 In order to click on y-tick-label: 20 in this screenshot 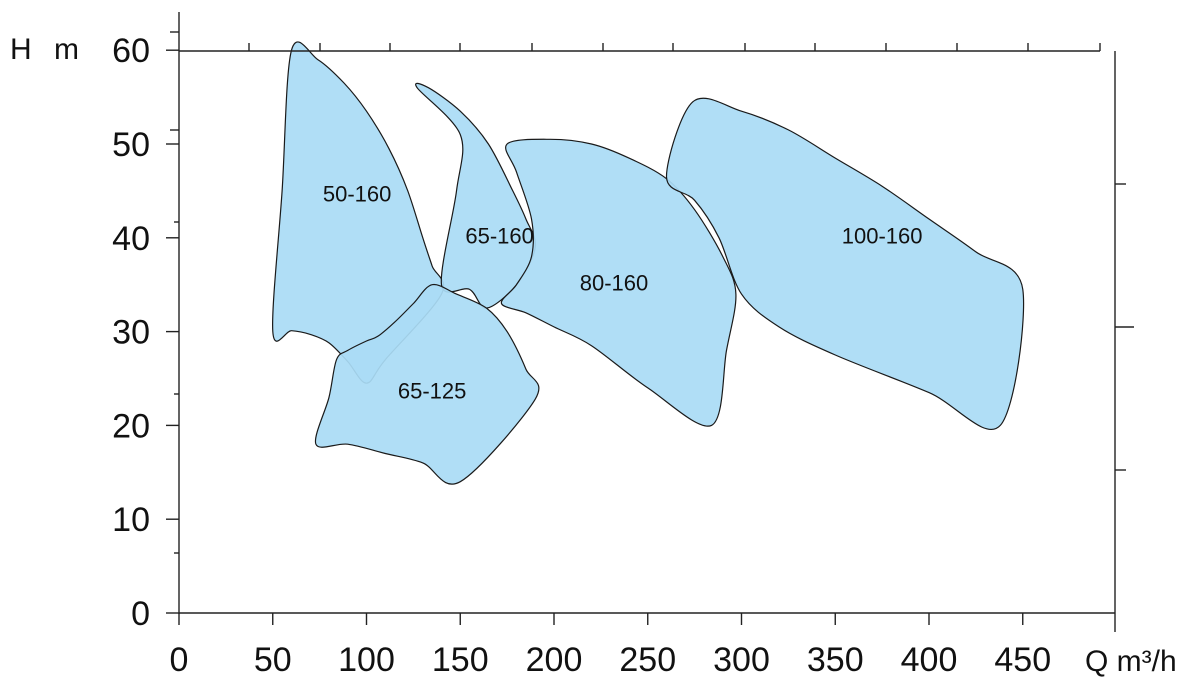, I will do `click(131, 426)`.